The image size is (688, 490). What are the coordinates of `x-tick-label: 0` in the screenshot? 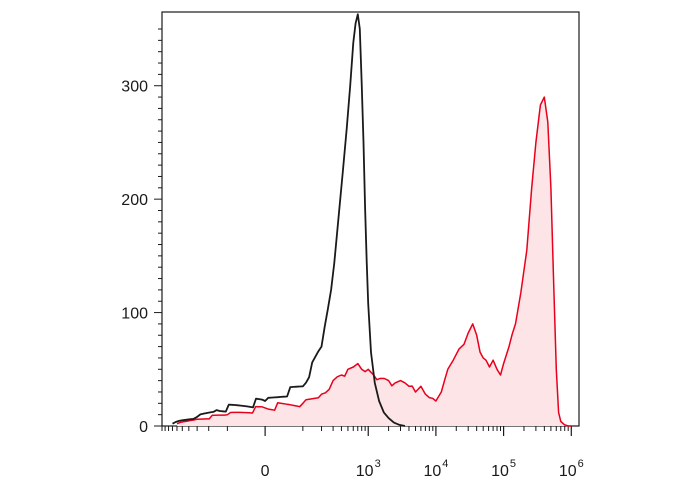 It's located at (265, 471).